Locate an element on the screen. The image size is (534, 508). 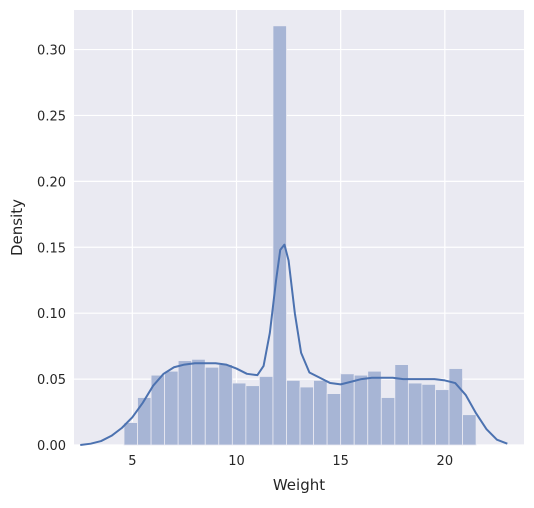
y-tick-label: 0.00 is located at coordinates (51, 446).